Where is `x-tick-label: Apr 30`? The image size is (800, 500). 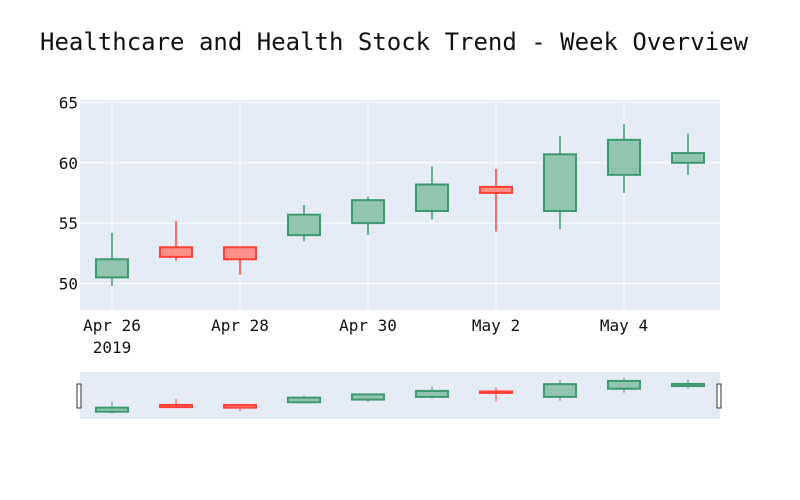
x-tick-label: Apr 30 is located at coordinates (368, 325).